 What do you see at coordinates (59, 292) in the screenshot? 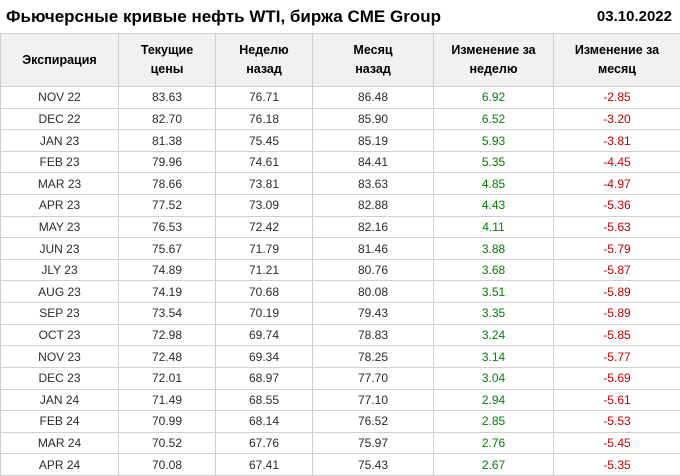
I see `expiration-cell: AUG 23` at bounding box center [59, 292].